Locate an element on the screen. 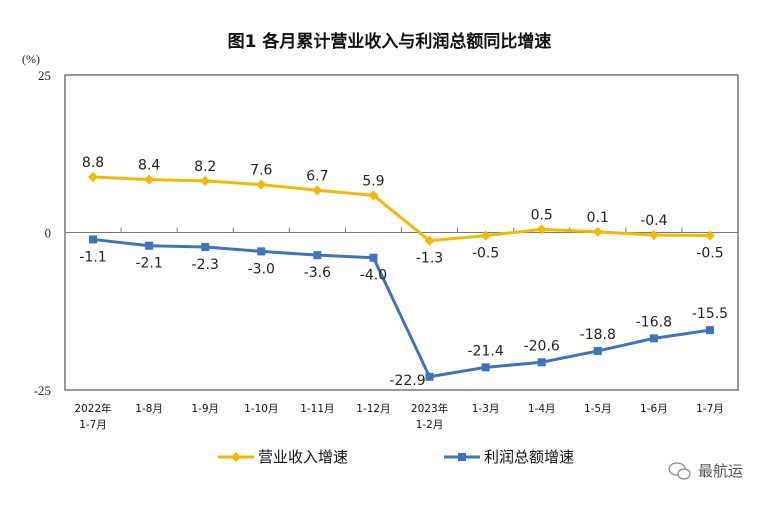 Image resolution: width=779 pixels, height=507 pixels. data-label: -1.1 is located at coordinates (92, 257).